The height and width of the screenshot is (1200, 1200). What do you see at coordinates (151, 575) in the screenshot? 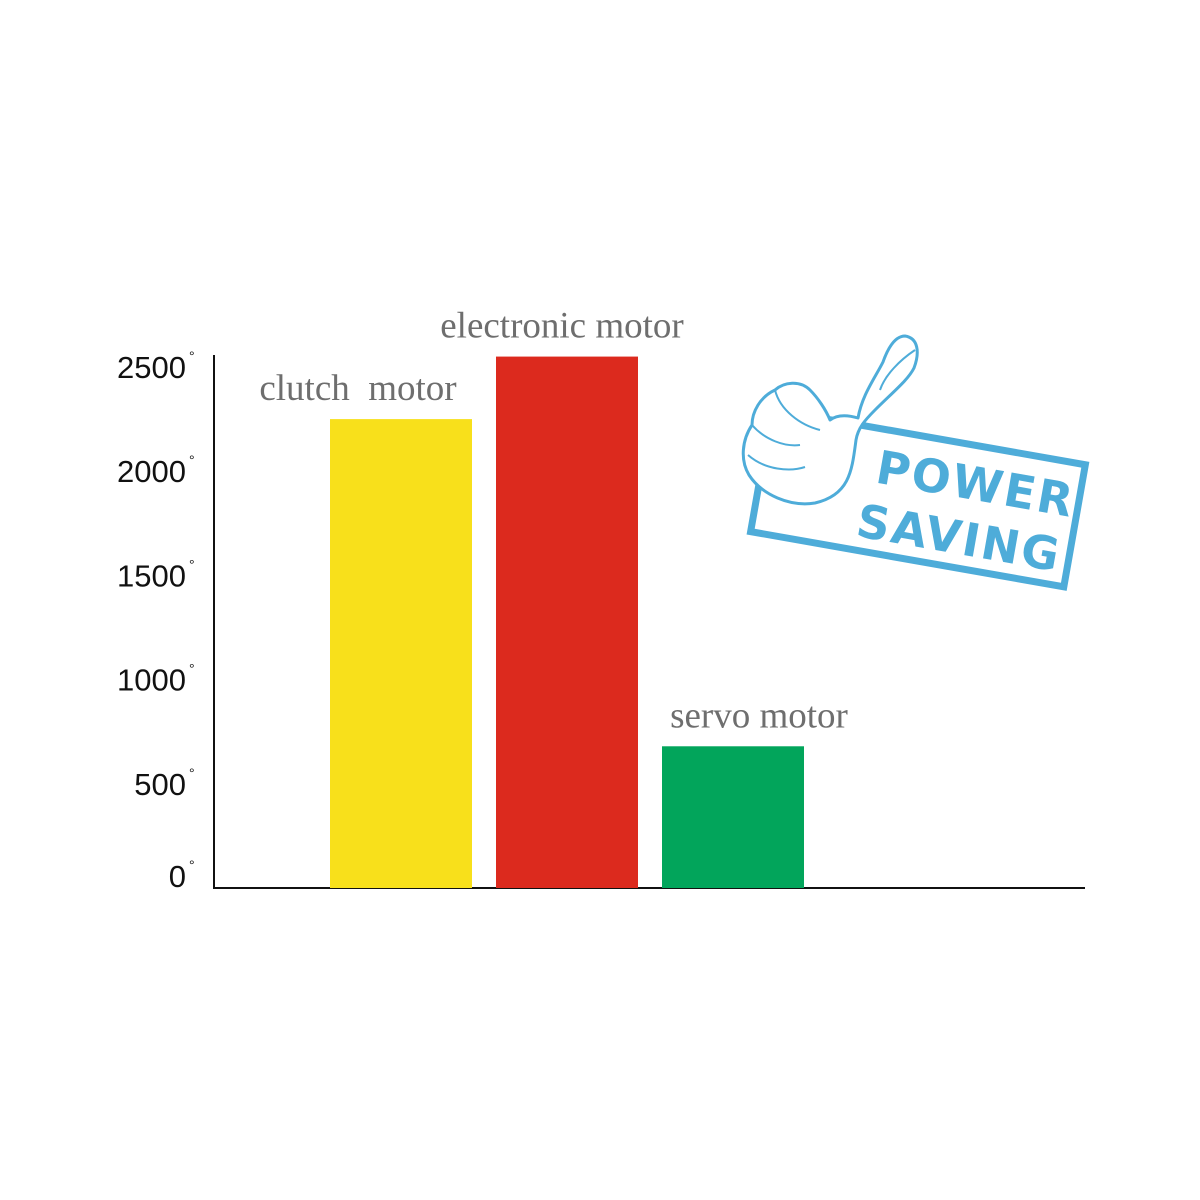
I see `y-tick-label: 1500` at bounding box center [151, 575].